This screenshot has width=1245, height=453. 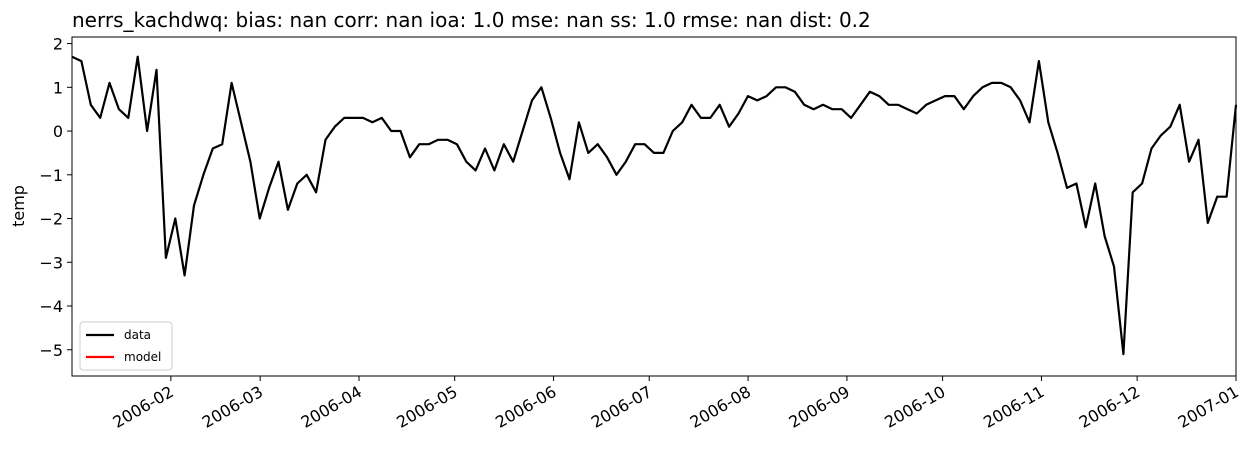 What do you see at coordinates (51, 219) in the screenshot?
I see `y-tick-label: −2` at bounding box center [51, 219].